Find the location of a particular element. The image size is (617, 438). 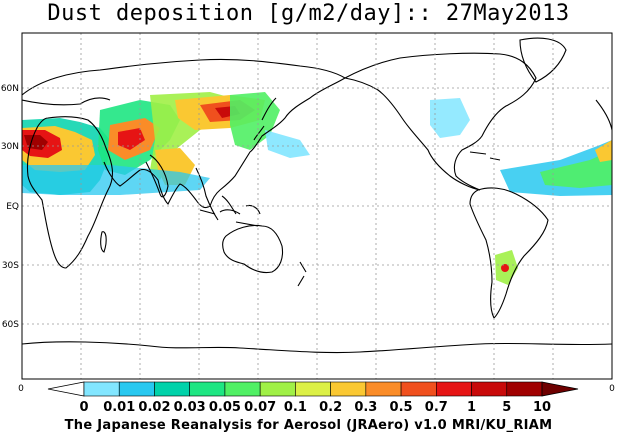

colorbar-label: 0.05 is located at coordinates (225, 407).